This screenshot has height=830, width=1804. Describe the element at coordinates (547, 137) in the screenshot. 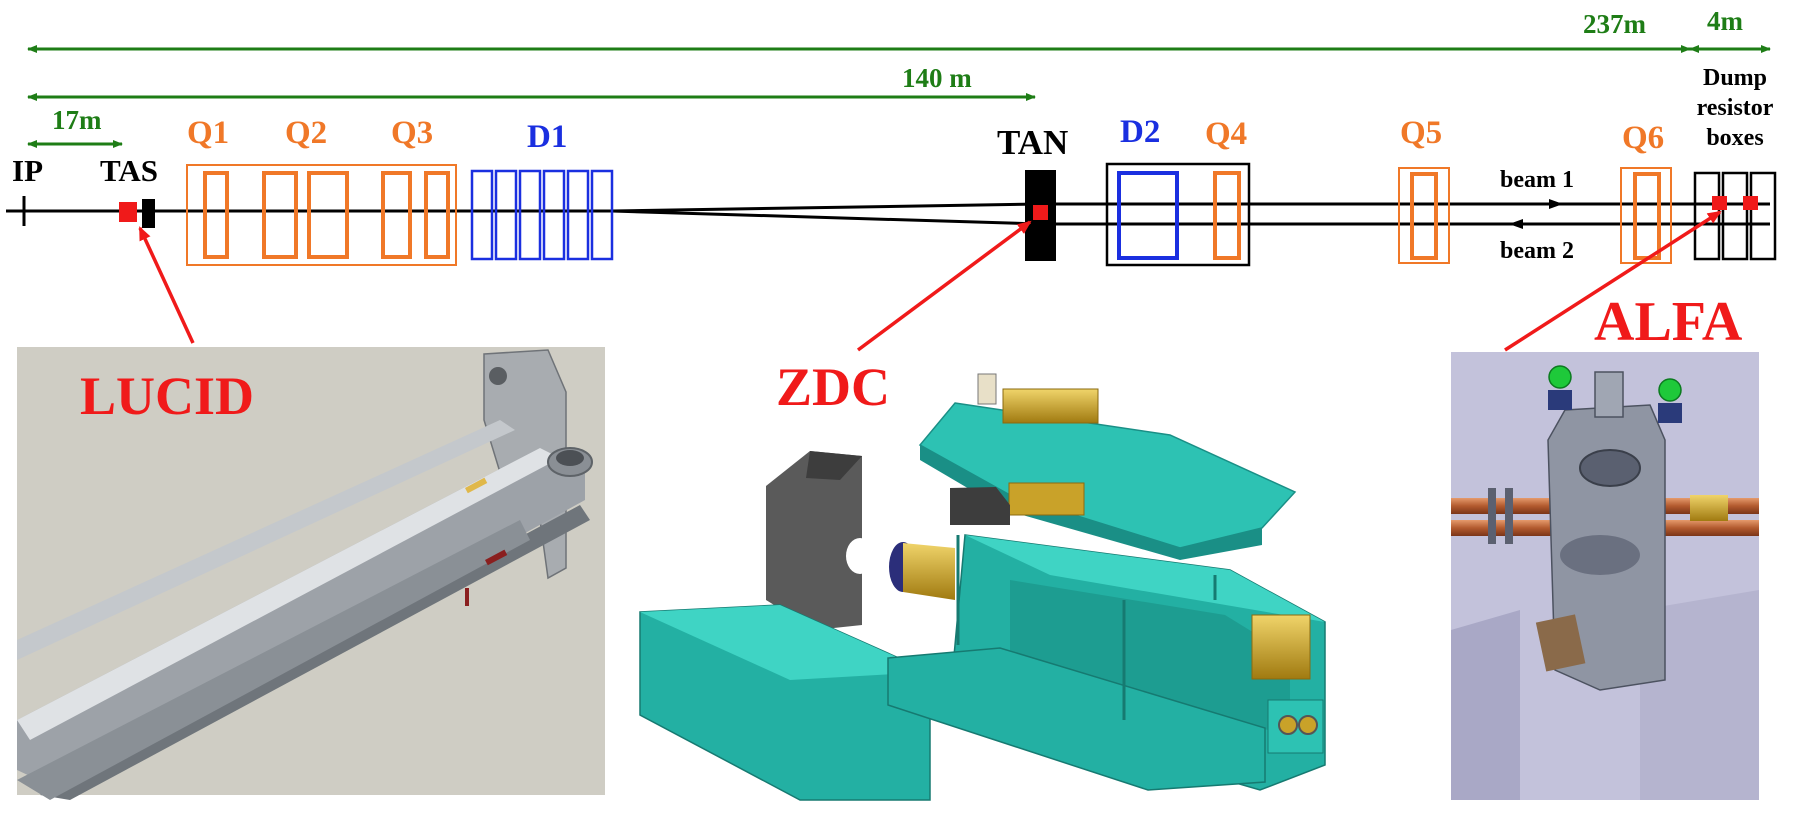

I see `d1-label: D1` at that location.